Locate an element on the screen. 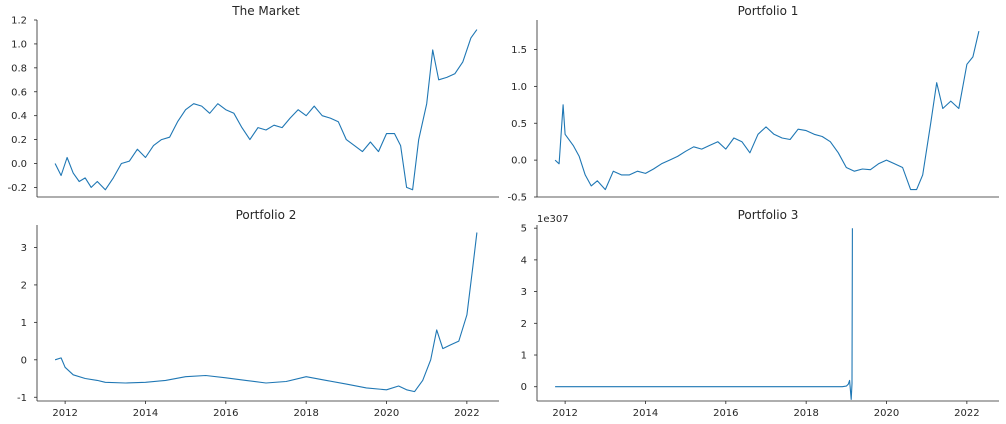  y-ticks: -0.5 0.0 0.5 1.0 1.5 is located at coordinates (522, 124).